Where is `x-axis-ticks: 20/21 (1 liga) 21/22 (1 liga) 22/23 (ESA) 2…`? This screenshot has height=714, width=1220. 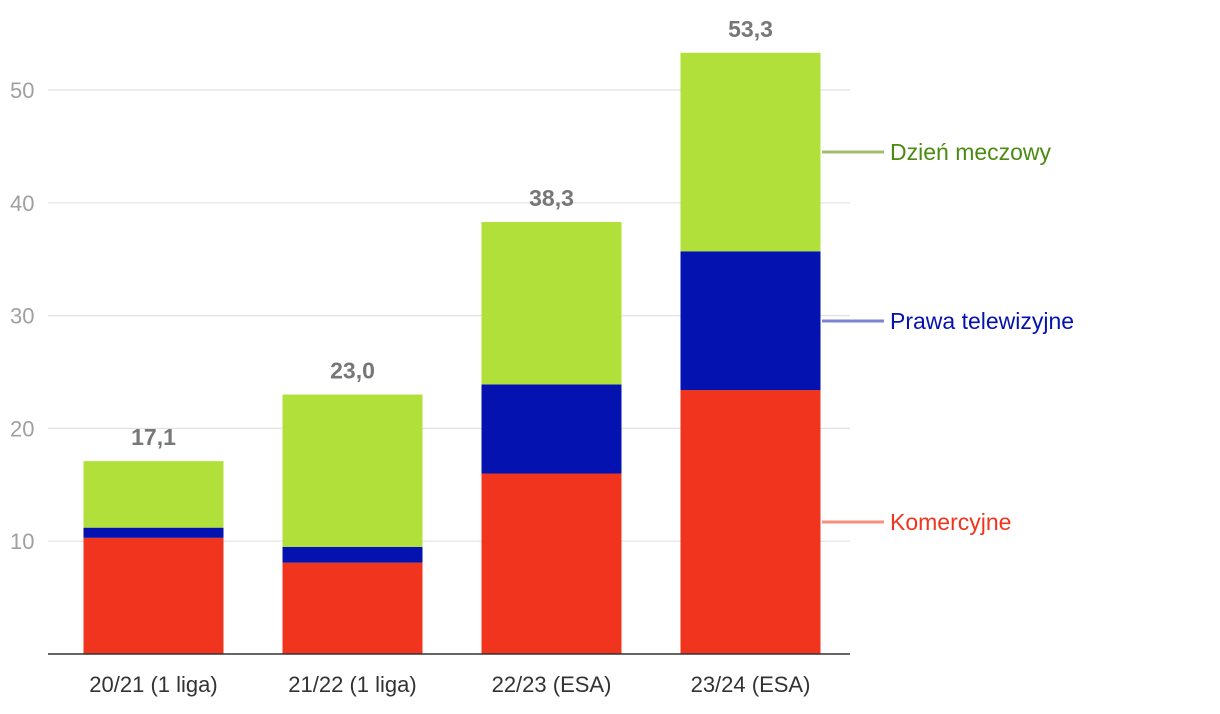 x-axis-ticks: 20/21 (1 liga) 21/22 (1 liga) 22/23 (ESA) 2… is located at coordinates (449, 684).